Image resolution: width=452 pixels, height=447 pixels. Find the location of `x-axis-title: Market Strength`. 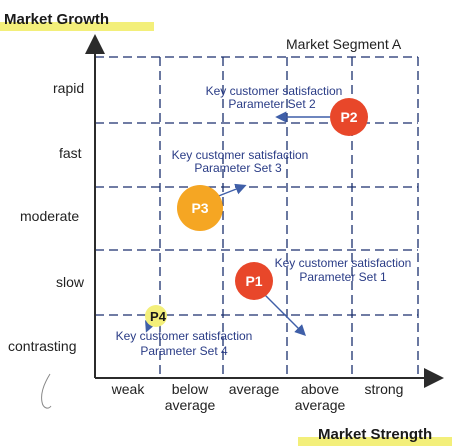

x-axis-title: Market Strength is located at coordinates (375, 434).